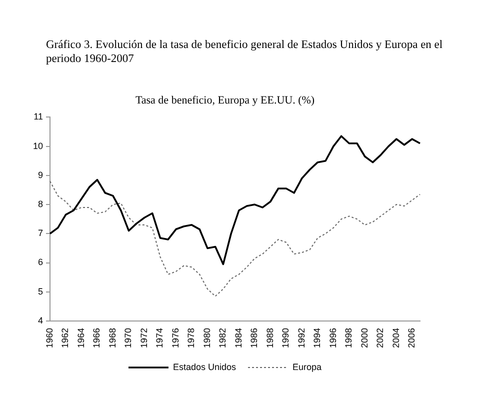  What do you see at coordinates (254, 338) in the screenshot?
I see `x-tick-label: 1986` at bounding box center [254, 338].